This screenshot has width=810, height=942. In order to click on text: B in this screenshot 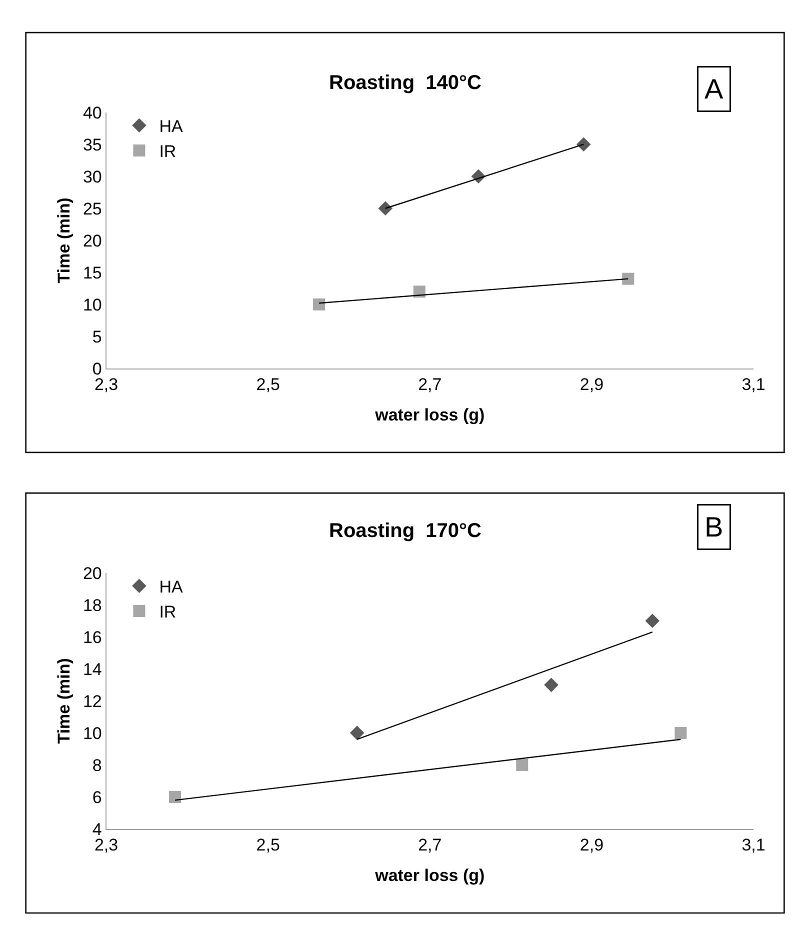, I will do `click(714, 527)`.